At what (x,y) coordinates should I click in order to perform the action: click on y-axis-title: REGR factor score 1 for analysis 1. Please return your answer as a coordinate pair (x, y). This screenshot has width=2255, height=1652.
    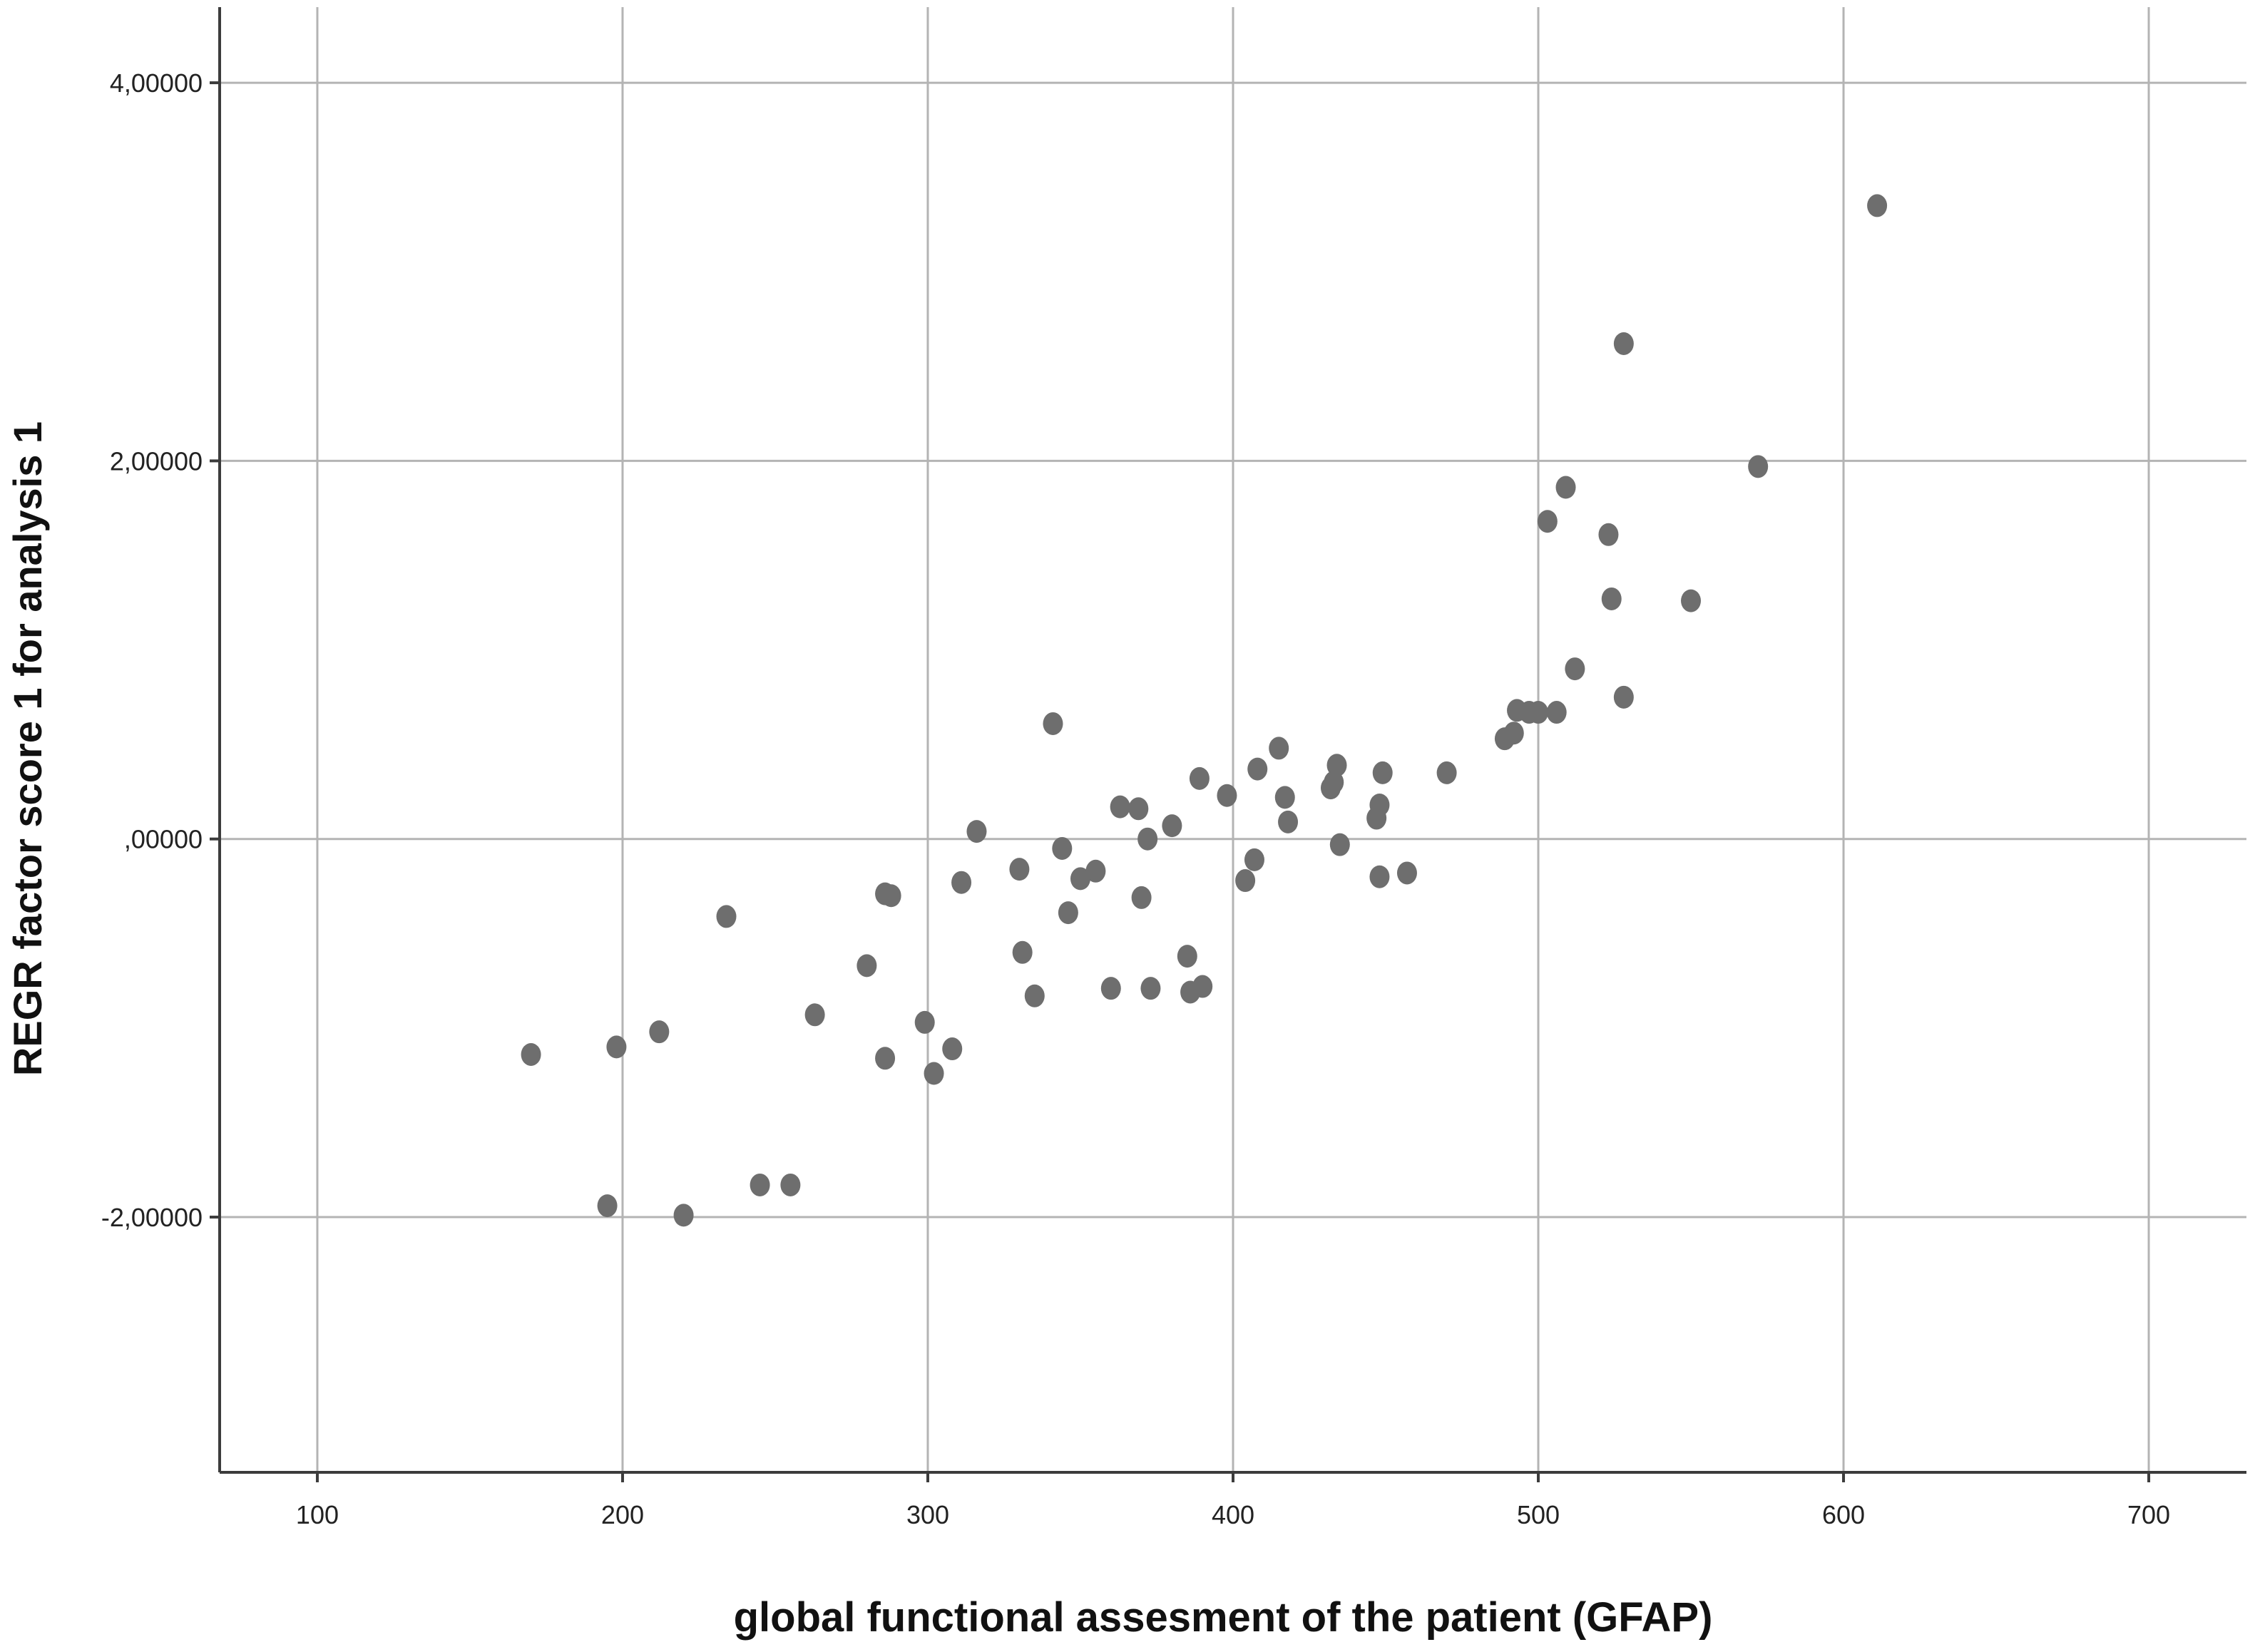
    Looking at the image, I should click on (27, 748).